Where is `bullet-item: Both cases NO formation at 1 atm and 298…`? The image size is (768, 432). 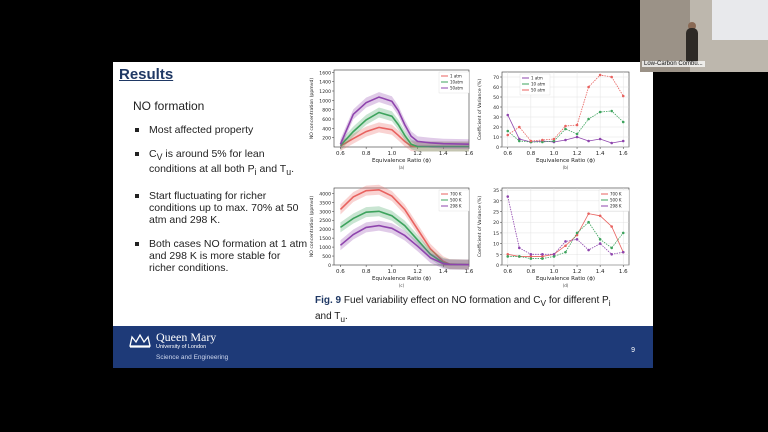
bullet-item: Both cases NO formation at 1 atm and 298… is located at coordinates (220, 256).